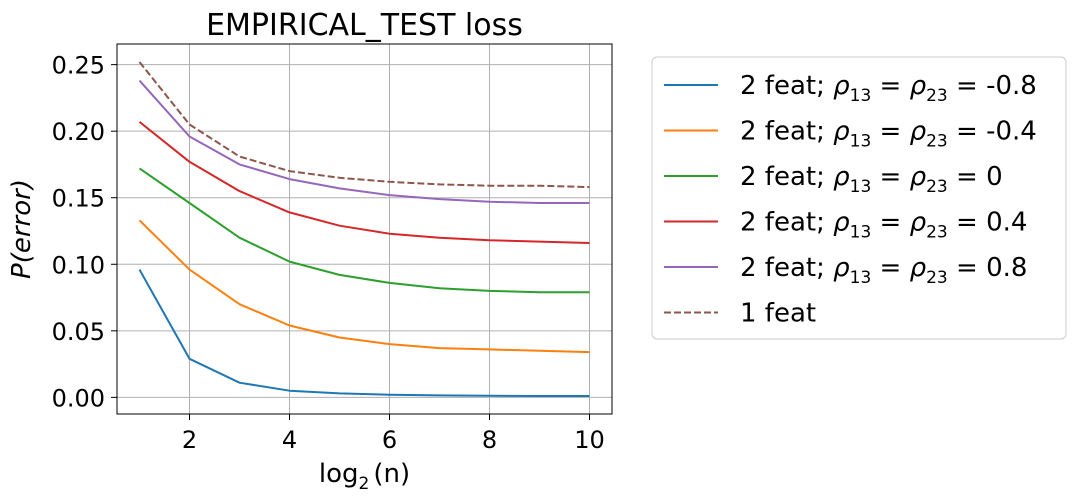 This screenshot has width=1076, height=499. What do you see at coordinates (364, 25) in the screenshot?
I see `chart-title: EMPIRICAL_TEST loss` at bounding box center [364, 25].